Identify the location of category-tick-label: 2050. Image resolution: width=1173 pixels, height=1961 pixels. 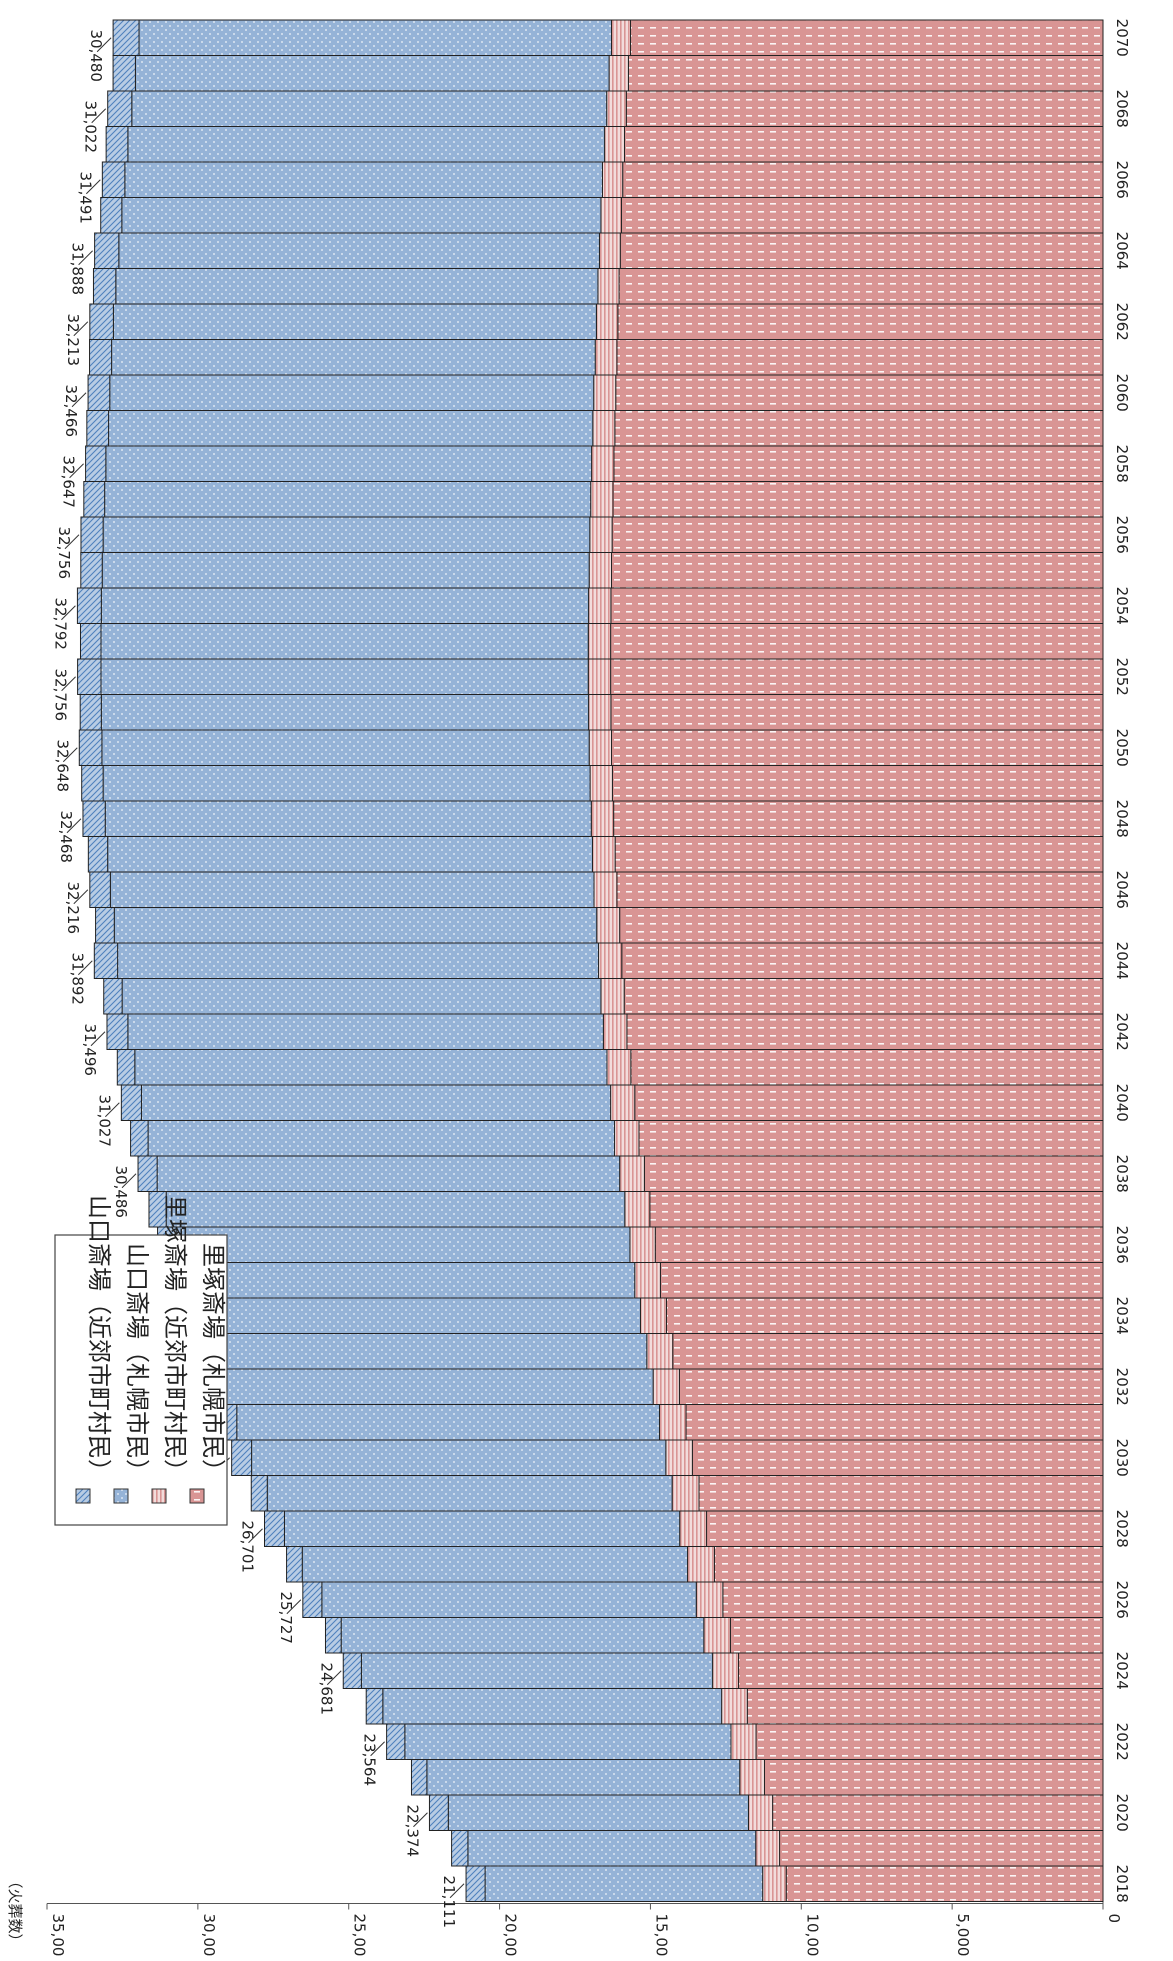
(1122, 748).